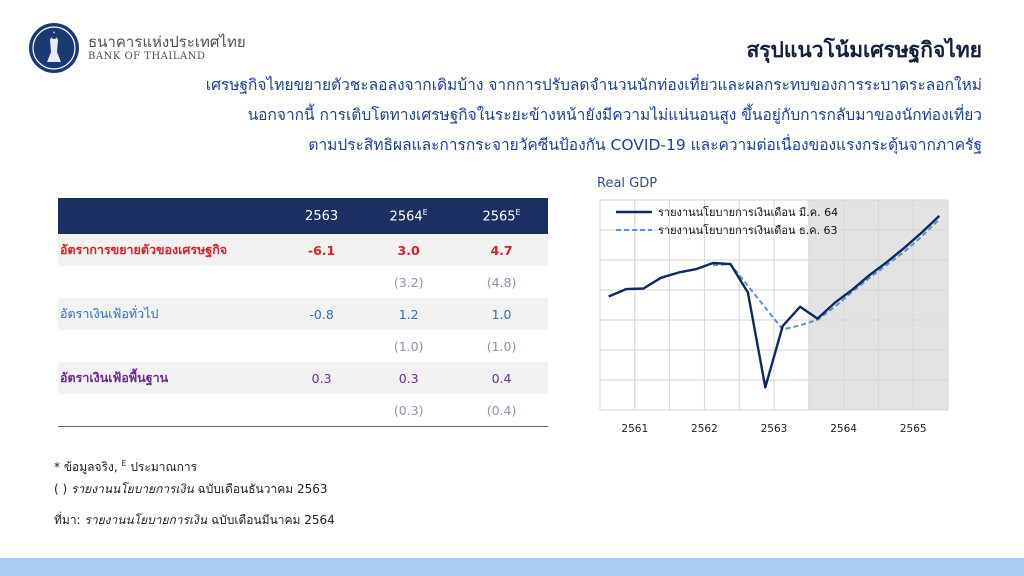 The height and width of the screenshot is (576, 1024). Describe the element at coordinates (409, 250) in the screenshot. I see `cell-value: 3.0` at that location.